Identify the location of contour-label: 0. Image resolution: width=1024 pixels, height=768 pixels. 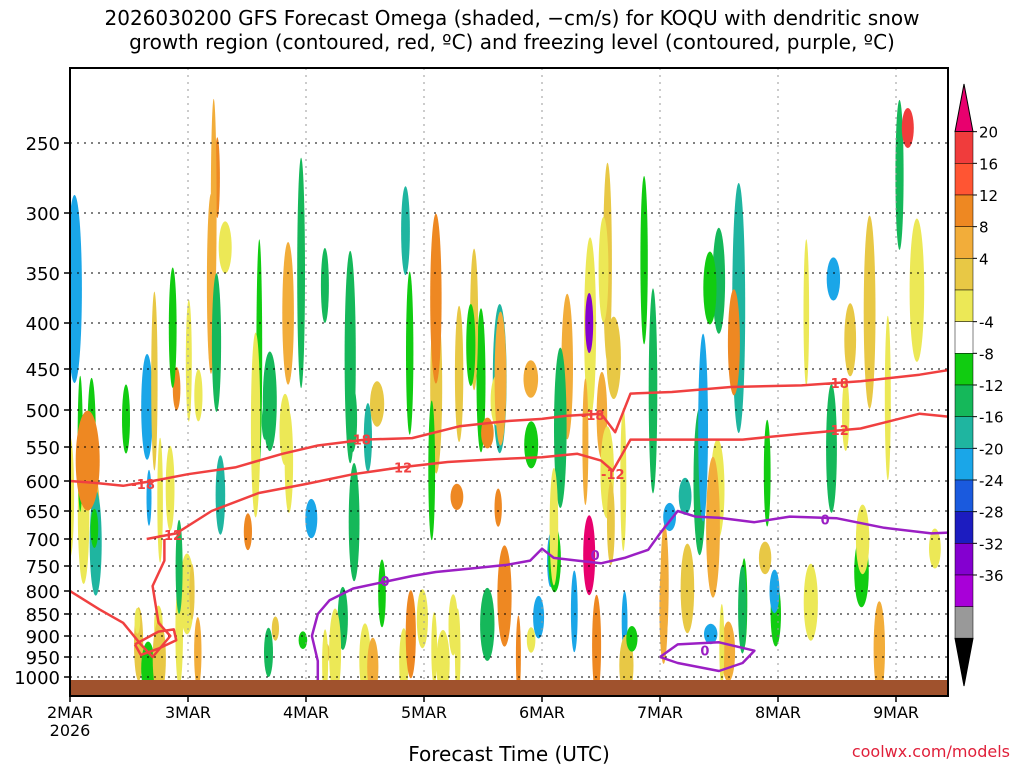
(385, 582).